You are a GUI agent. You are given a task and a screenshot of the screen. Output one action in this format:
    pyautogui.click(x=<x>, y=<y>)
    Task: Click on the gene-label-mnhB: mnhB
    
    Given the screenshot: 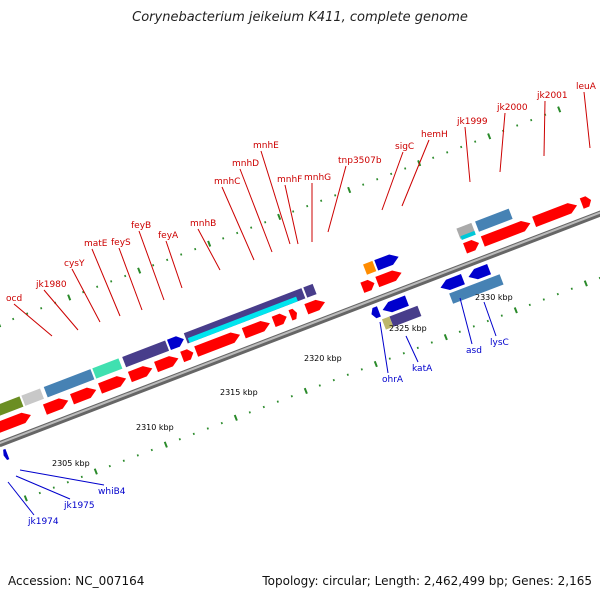 What is the action you would take?
    pyautogui.click(x=203, y=224)
    